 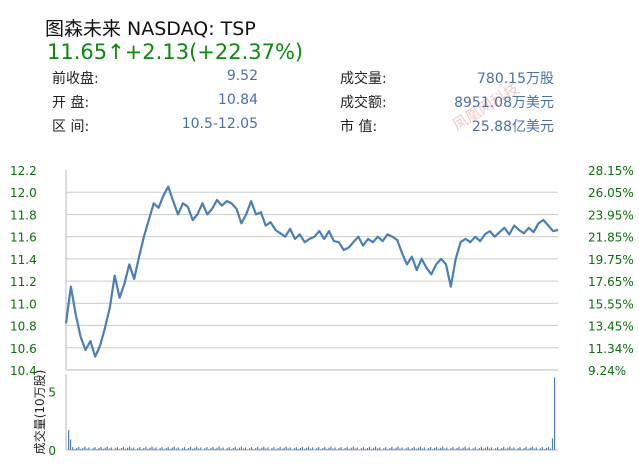 What do you see at coordinates (607, 371) in the screenshot?
I see `pct-tick-label: 9.24%` at bounding box center [607, 371].